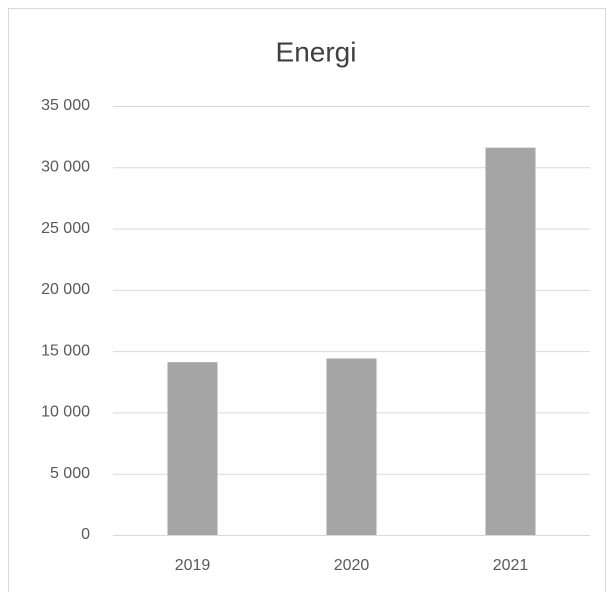 Image resolution: width=613 pixels, height=592 pixels. What do you see at coordinates (65, 289) in the screenshot?
I see `y-tick-label: 20 000` at bounding box center [65, 289].